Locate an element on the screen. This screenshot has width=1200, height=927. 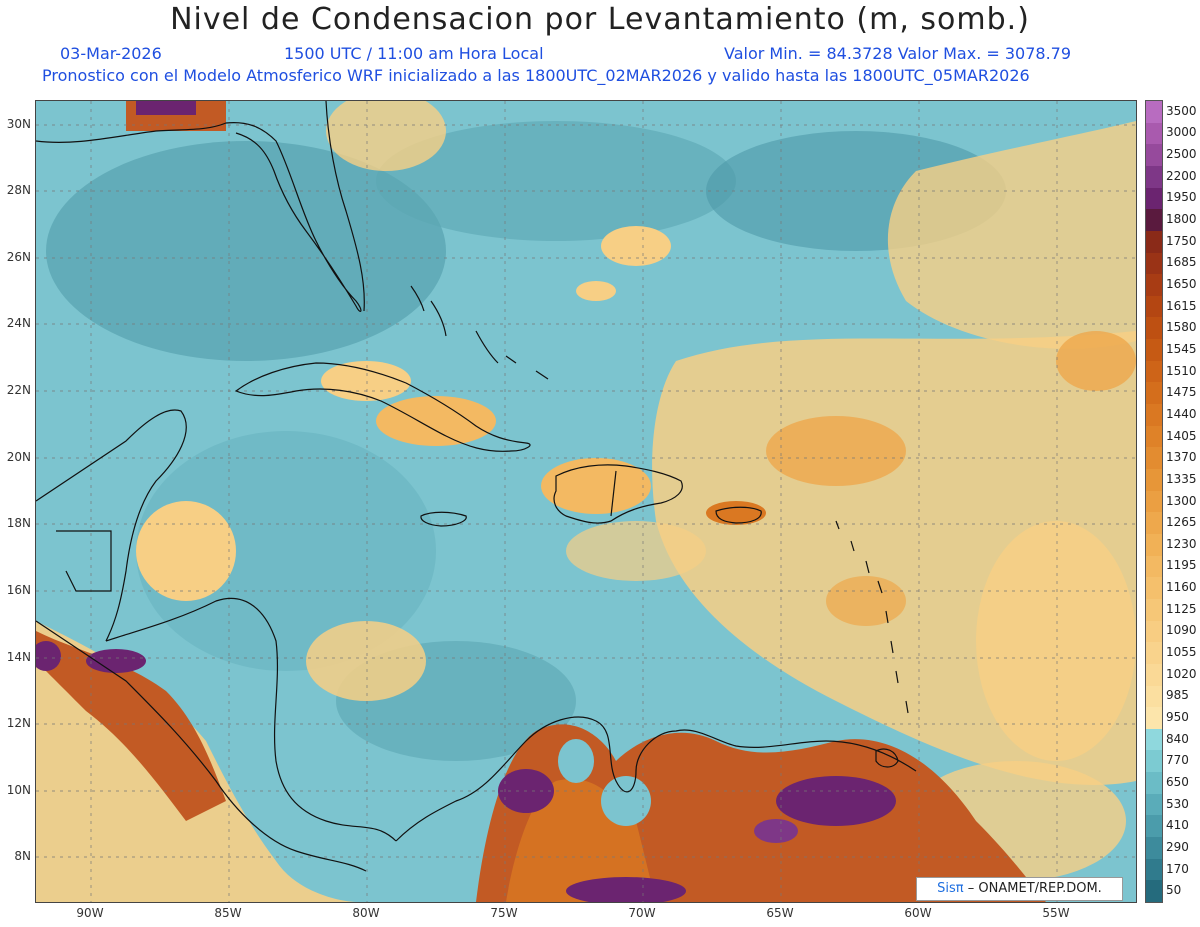
colorbar-label: 1020 is located at coordinates (1181, 673).